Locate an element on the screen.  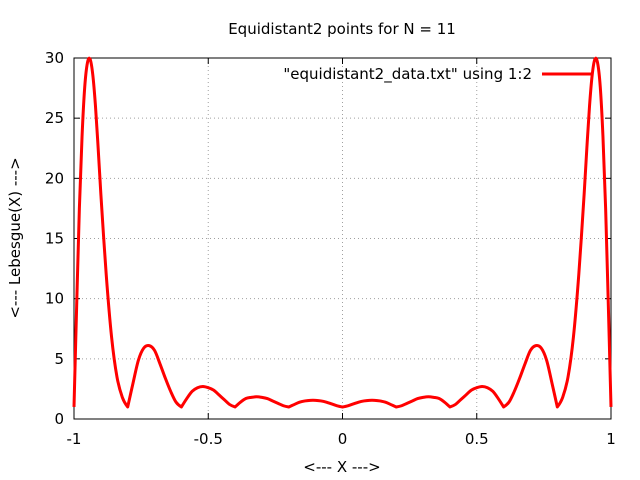
x-tick-label: 0 is located at coordinates (343, 439).